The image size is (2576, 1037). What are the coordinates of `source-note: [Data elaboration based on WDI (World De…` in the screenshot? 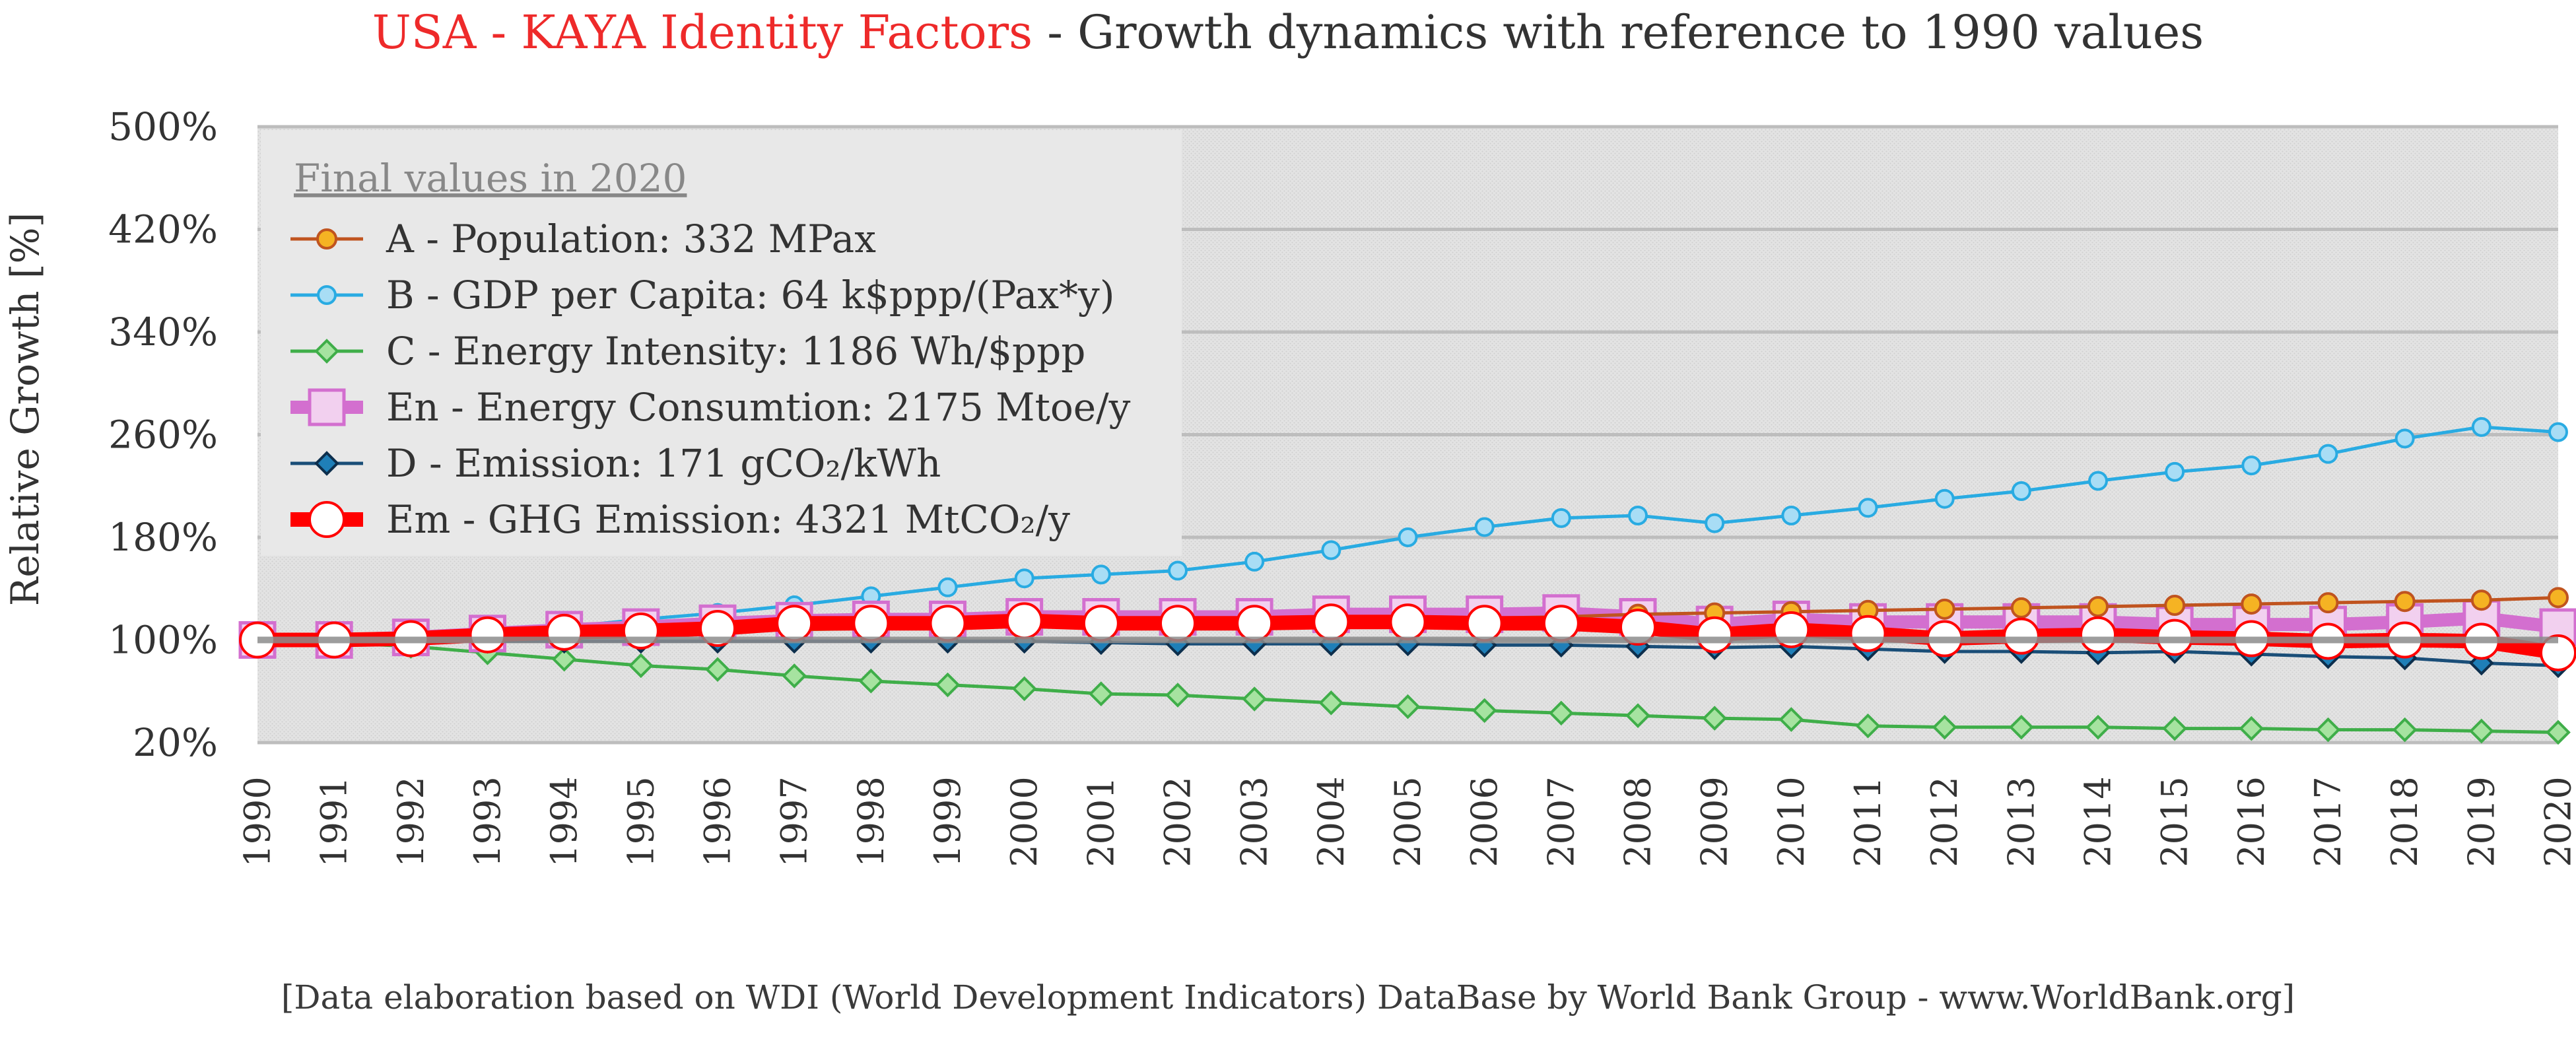 It's located at (1288, 997).